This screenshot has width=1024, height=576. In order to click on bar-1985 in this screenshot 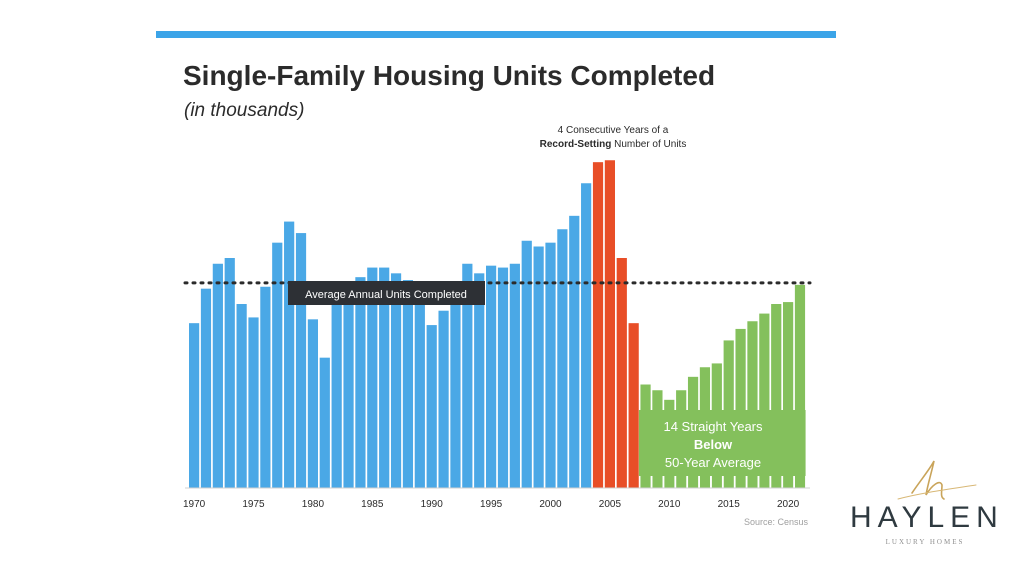, I will do `click(372, 377)`.